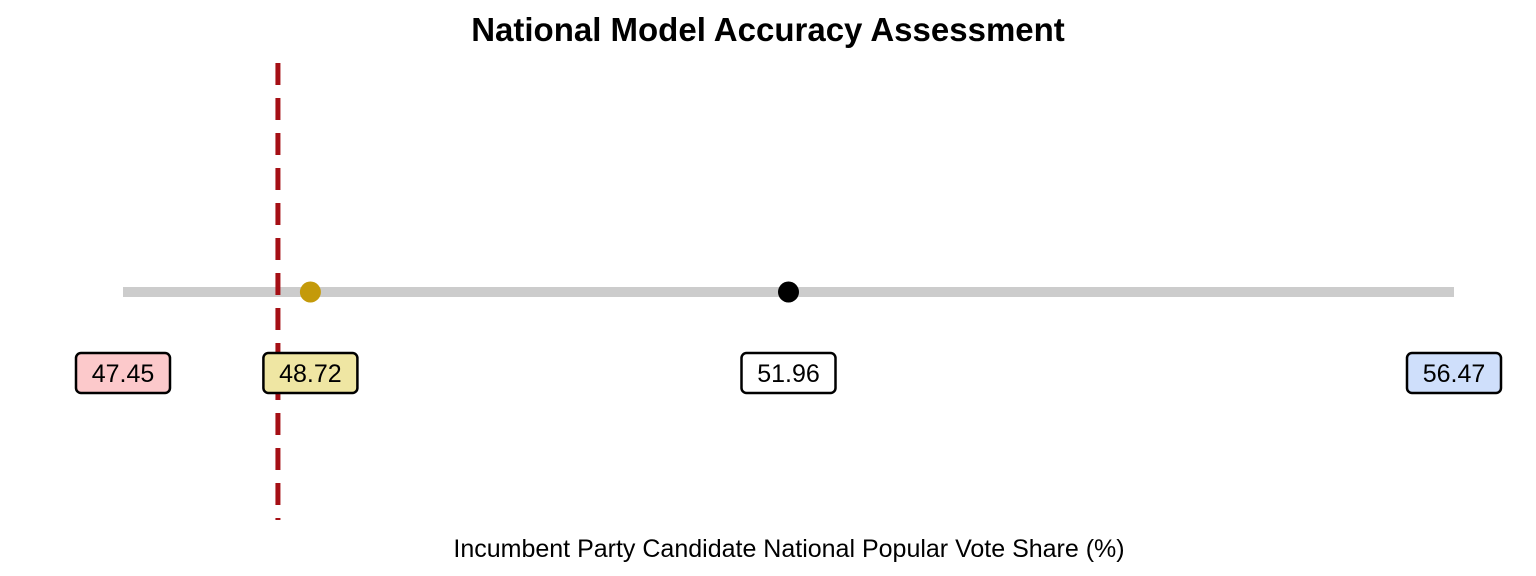  I want to click on range-label-high: 56.47, so click(1454, 373).